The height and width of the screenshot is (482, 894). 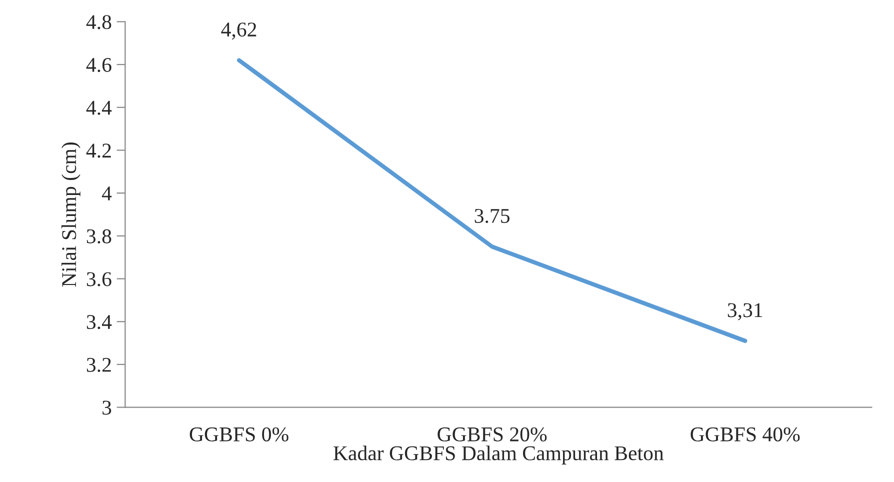 I want to click on x-tick-label: GGBFS 20%, so click(x=492, y=434).